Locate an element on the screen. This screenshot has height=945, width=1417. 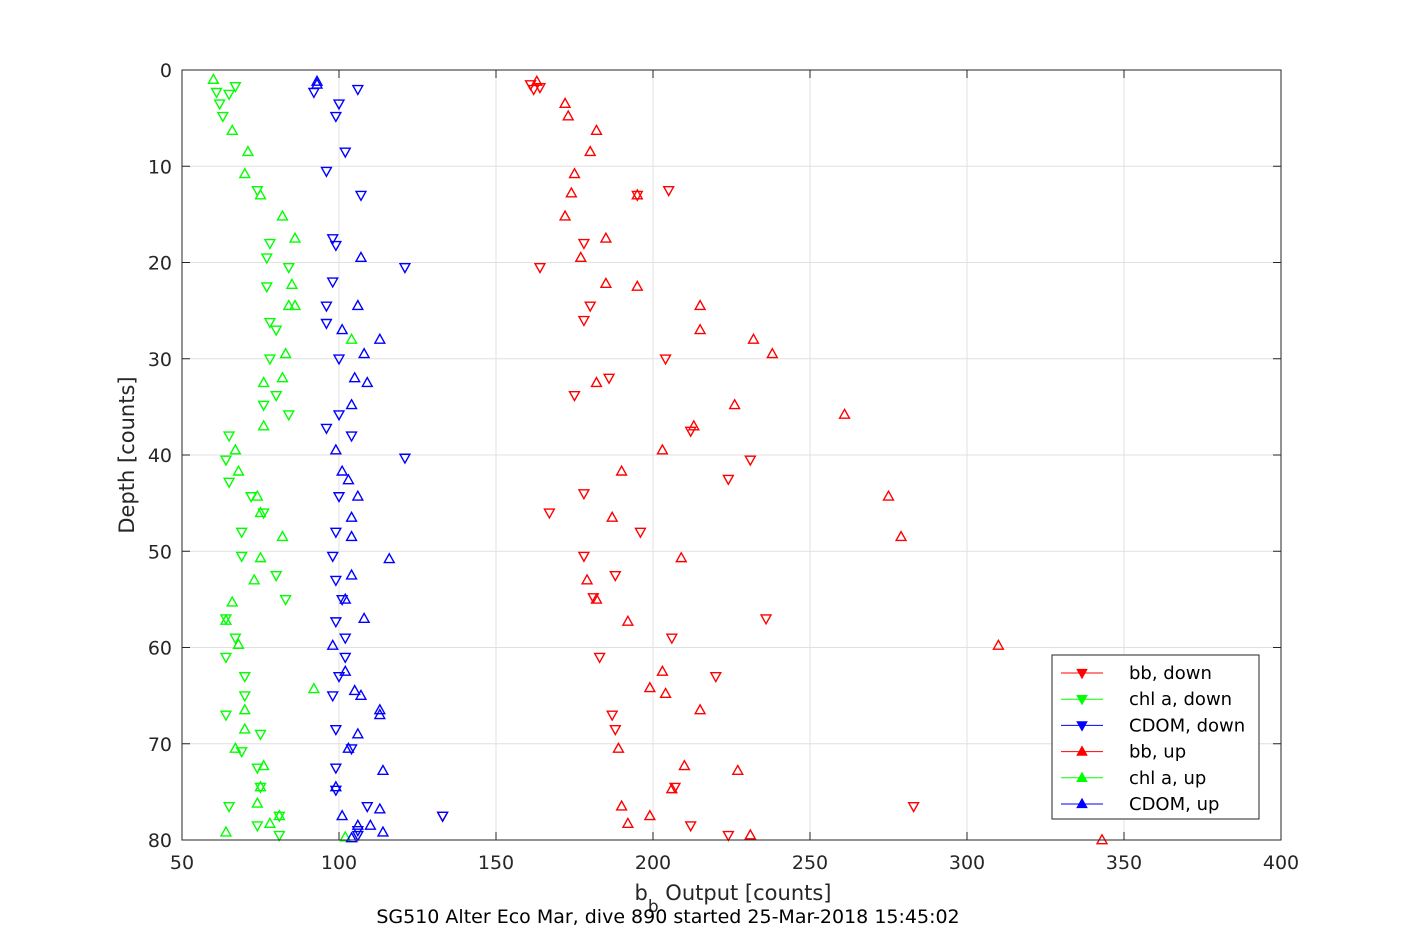
x-tick-label: 300 is located at coordinates (967, 863).